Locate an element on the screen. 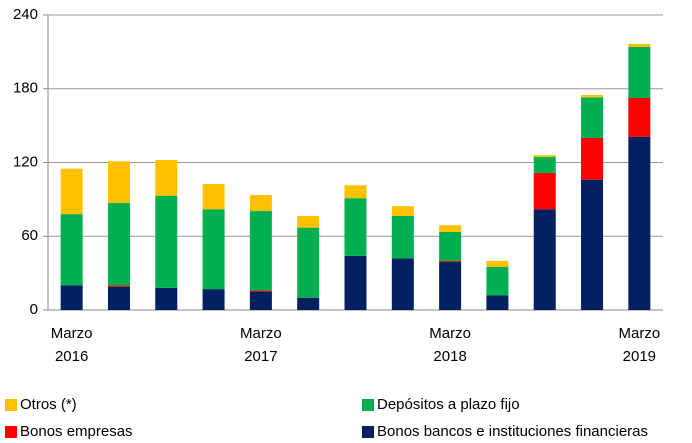 The width and height of the screenshot is (692, 443). y-tick-label: 120 is located at coordinates (25, 161).